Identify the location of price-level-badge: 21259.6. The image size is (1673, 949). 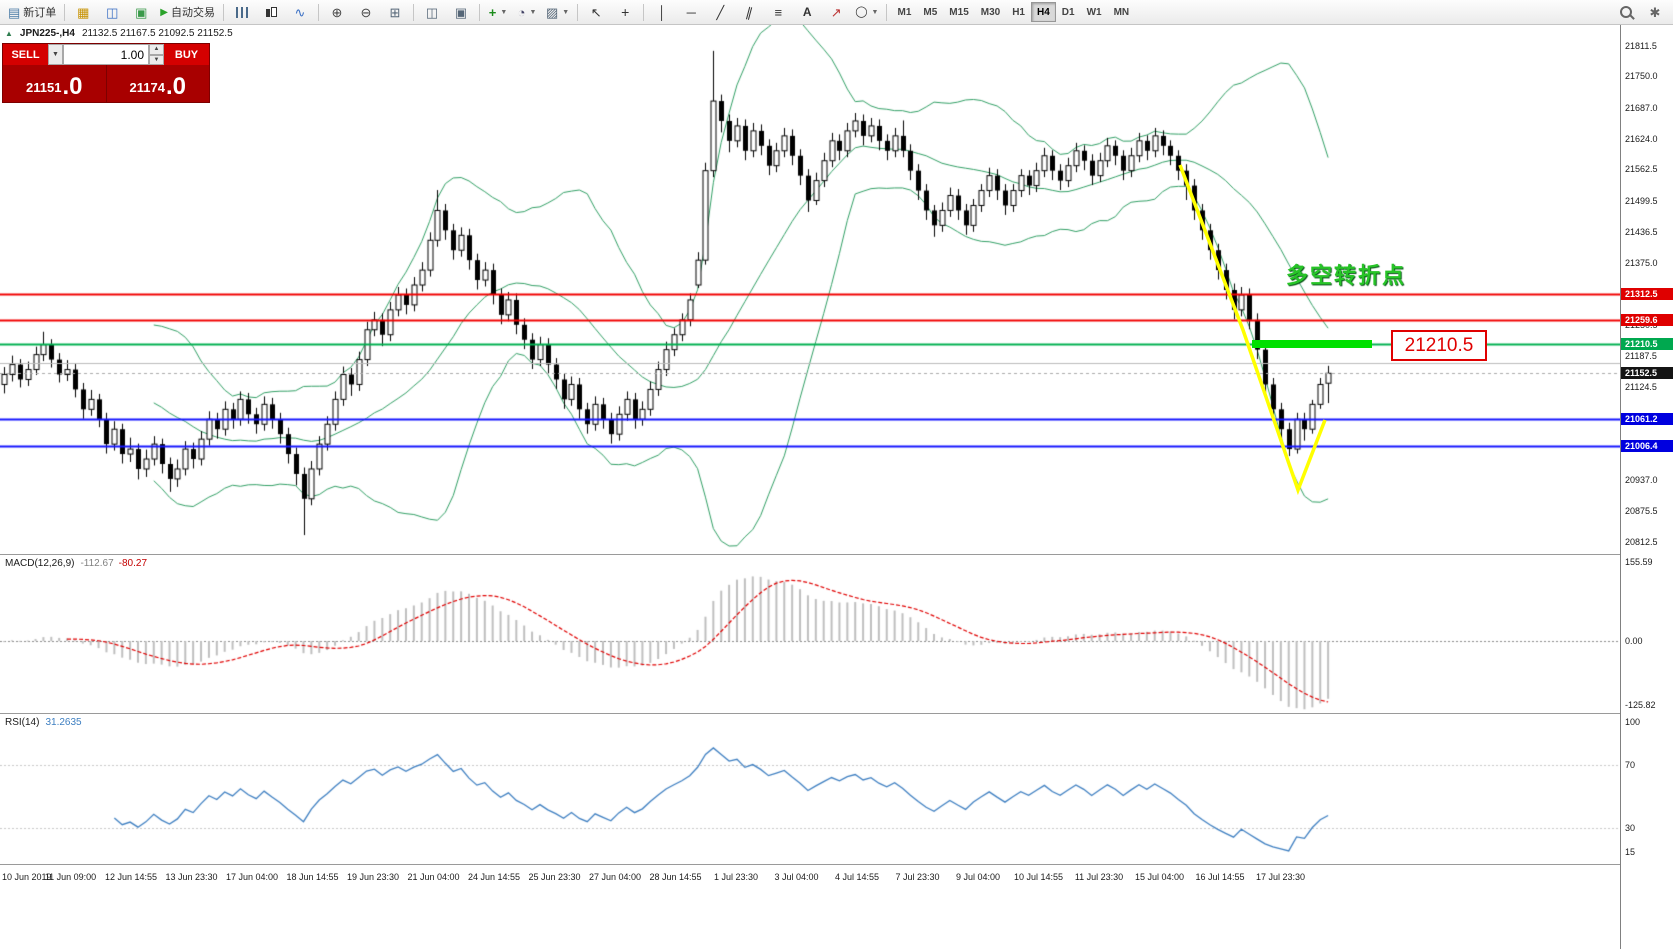
(1647, 320).